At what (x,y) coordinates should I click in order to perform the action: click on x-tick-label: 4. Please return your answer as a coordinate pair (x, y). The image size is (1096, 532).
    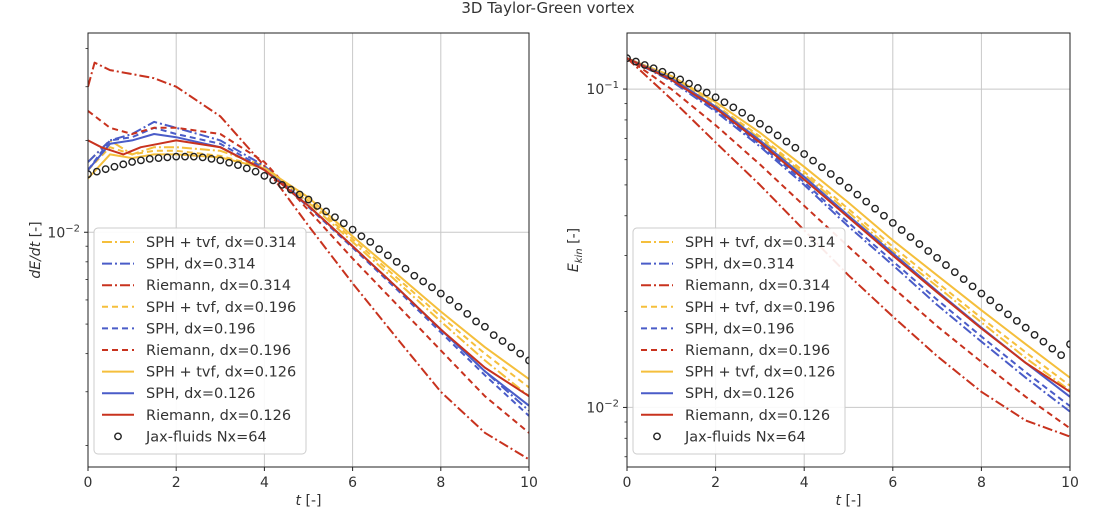
    Looking at the image, I should click on (804, 483).